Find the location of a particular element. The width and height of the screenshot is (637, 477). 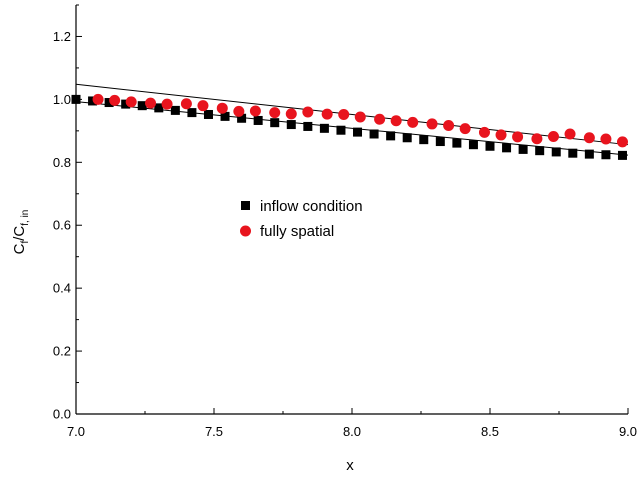

data-series is located at coordinates (349, 126).